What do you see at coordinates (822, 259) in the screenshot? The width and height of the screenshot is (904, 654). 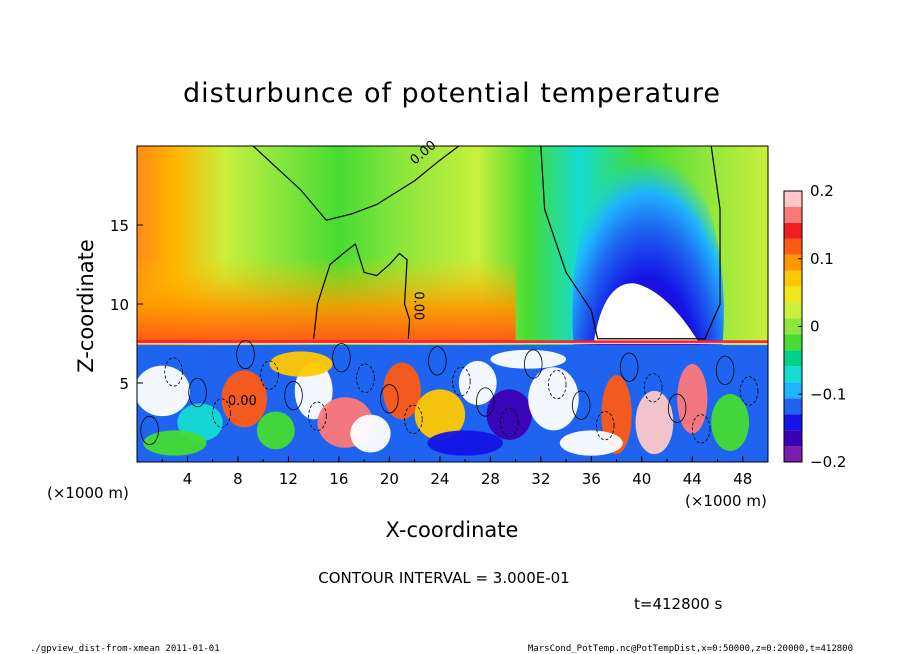 I see `colorbar-tick-label: 0.1` at bounding box center [822, 259].